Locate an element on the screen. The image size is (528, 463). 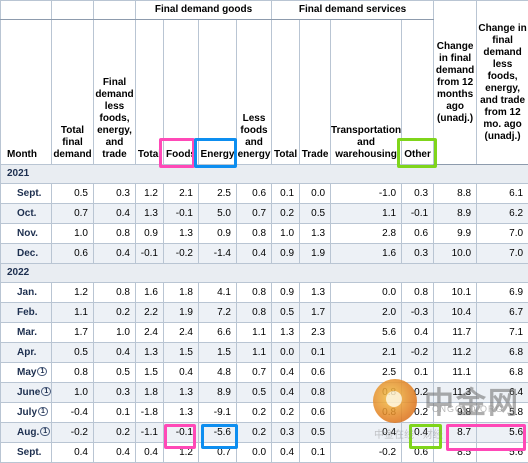
table-cell: 0.0 is located at coordinates (286, 353).